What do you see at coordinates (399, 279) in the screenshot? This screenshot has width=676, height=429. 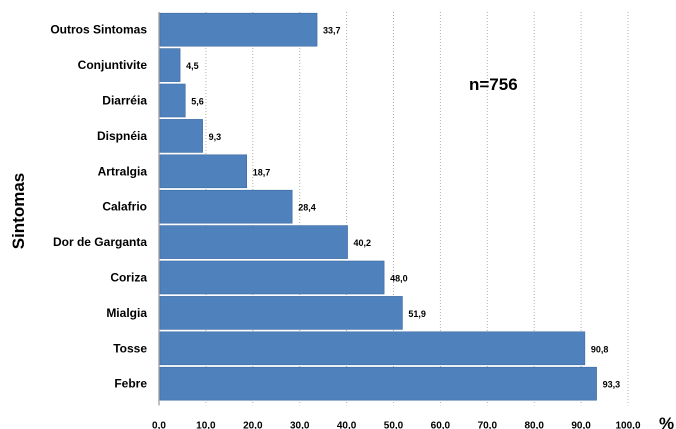 I see `data-label: 48,0` at bounding box center [399, 279].